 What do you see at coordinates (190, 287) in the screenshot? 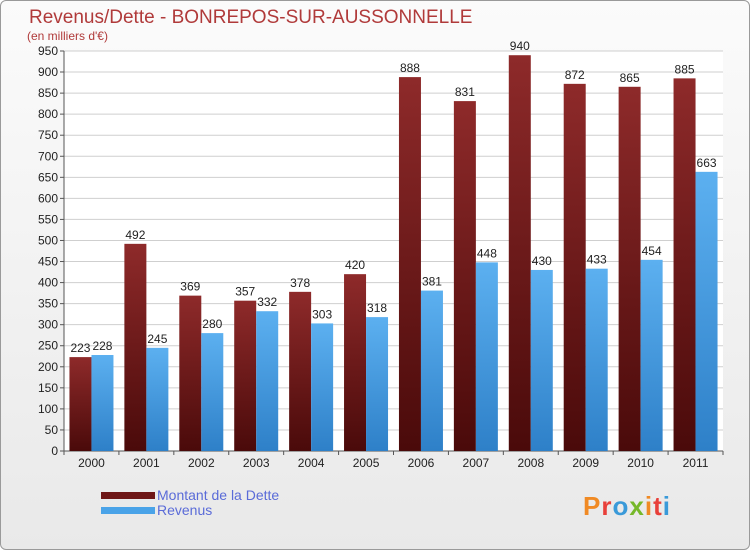
I see `data-label: 369` at bounding box center [190, 287].